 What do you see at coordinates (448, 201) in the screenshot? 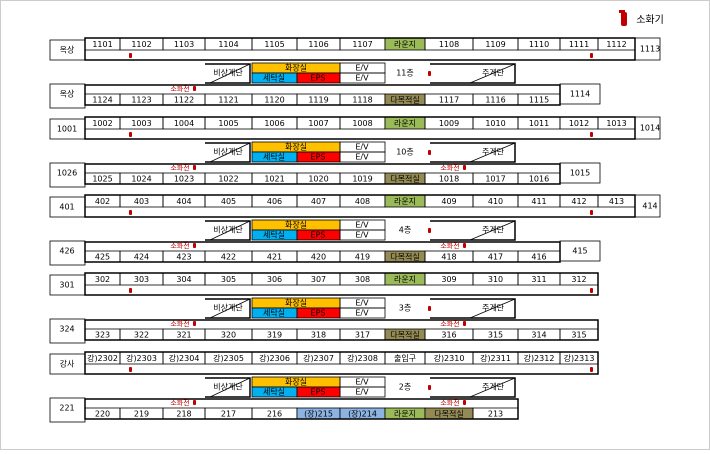
I see `room-label: 409` at bounding box center [448, 201].